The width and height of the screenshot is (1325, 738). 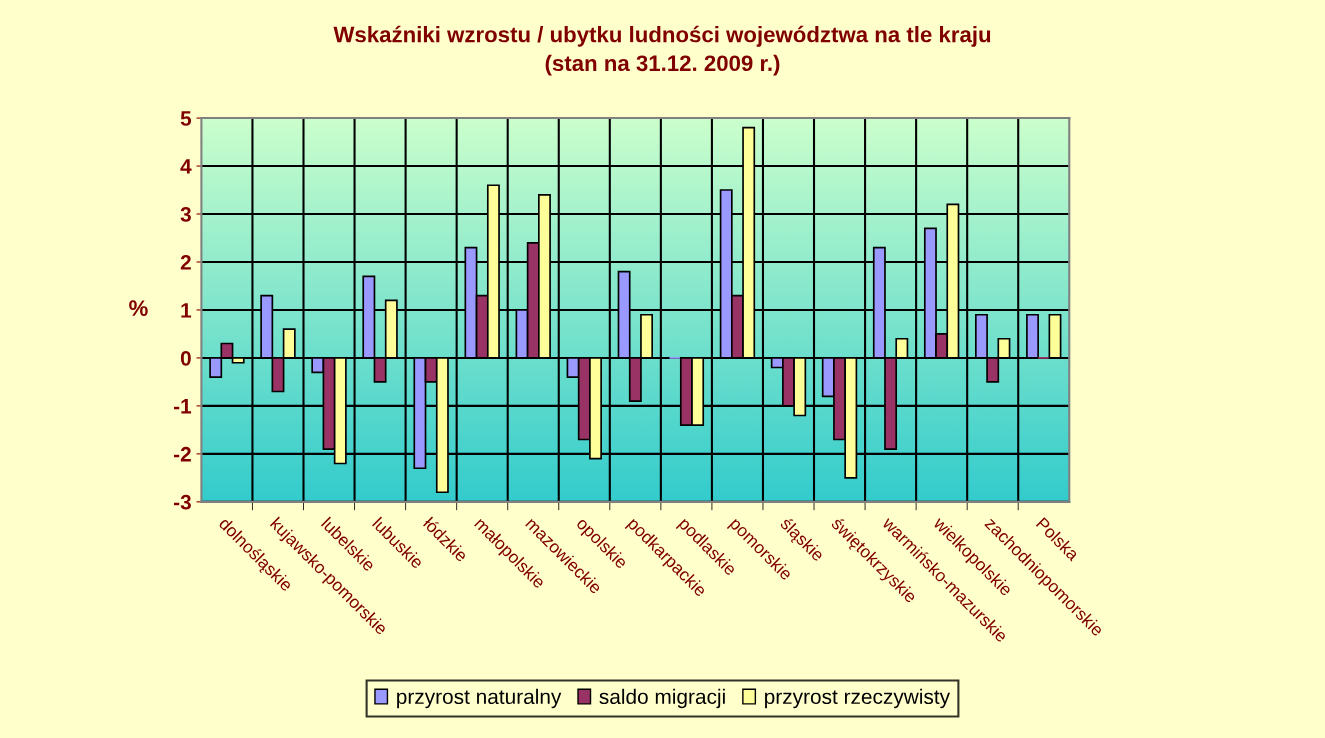 What do you see at coordinates (662, 50) in the screenshot?
I see `chart-title: Wskaźniki wzrostu / ubytku ludności województwa na tle kraju (stan na 31.12. 2009 r.)` at bounding box center [662, 50].